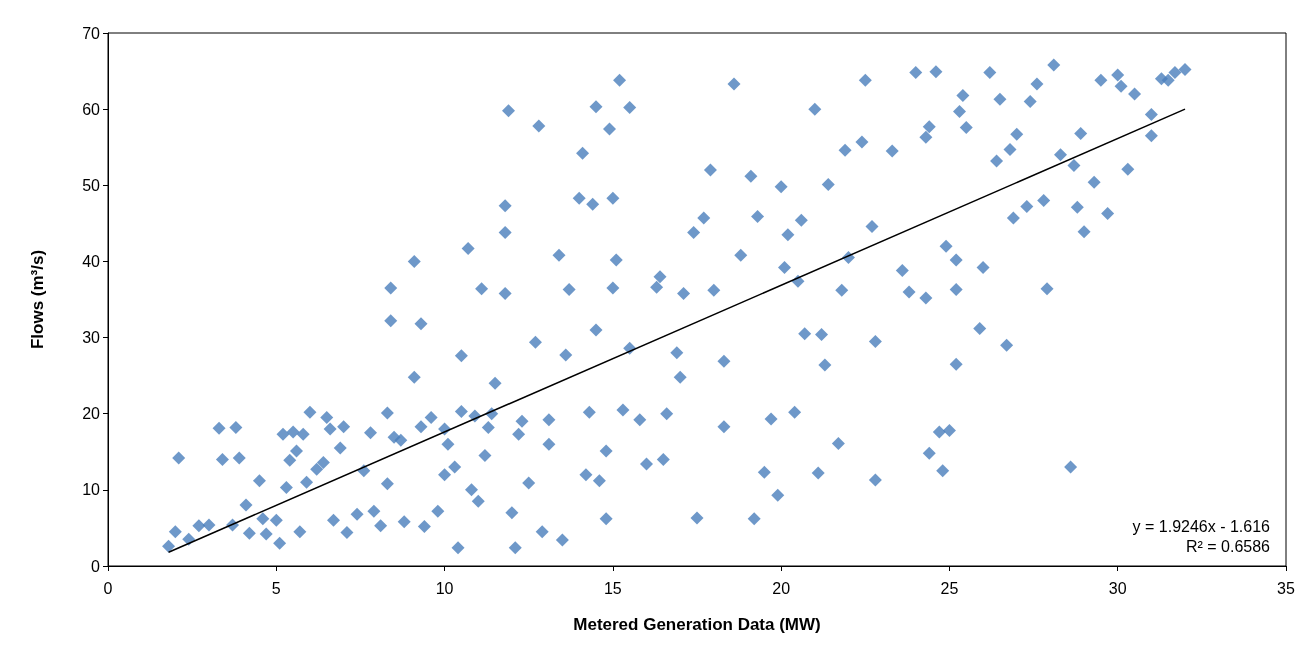 This screenshot has width=1307, height=669. What do you see at coordinates (91, 109) in the screenshot?
I see `y-tick-label: 60` at bounding box center [91, 109].